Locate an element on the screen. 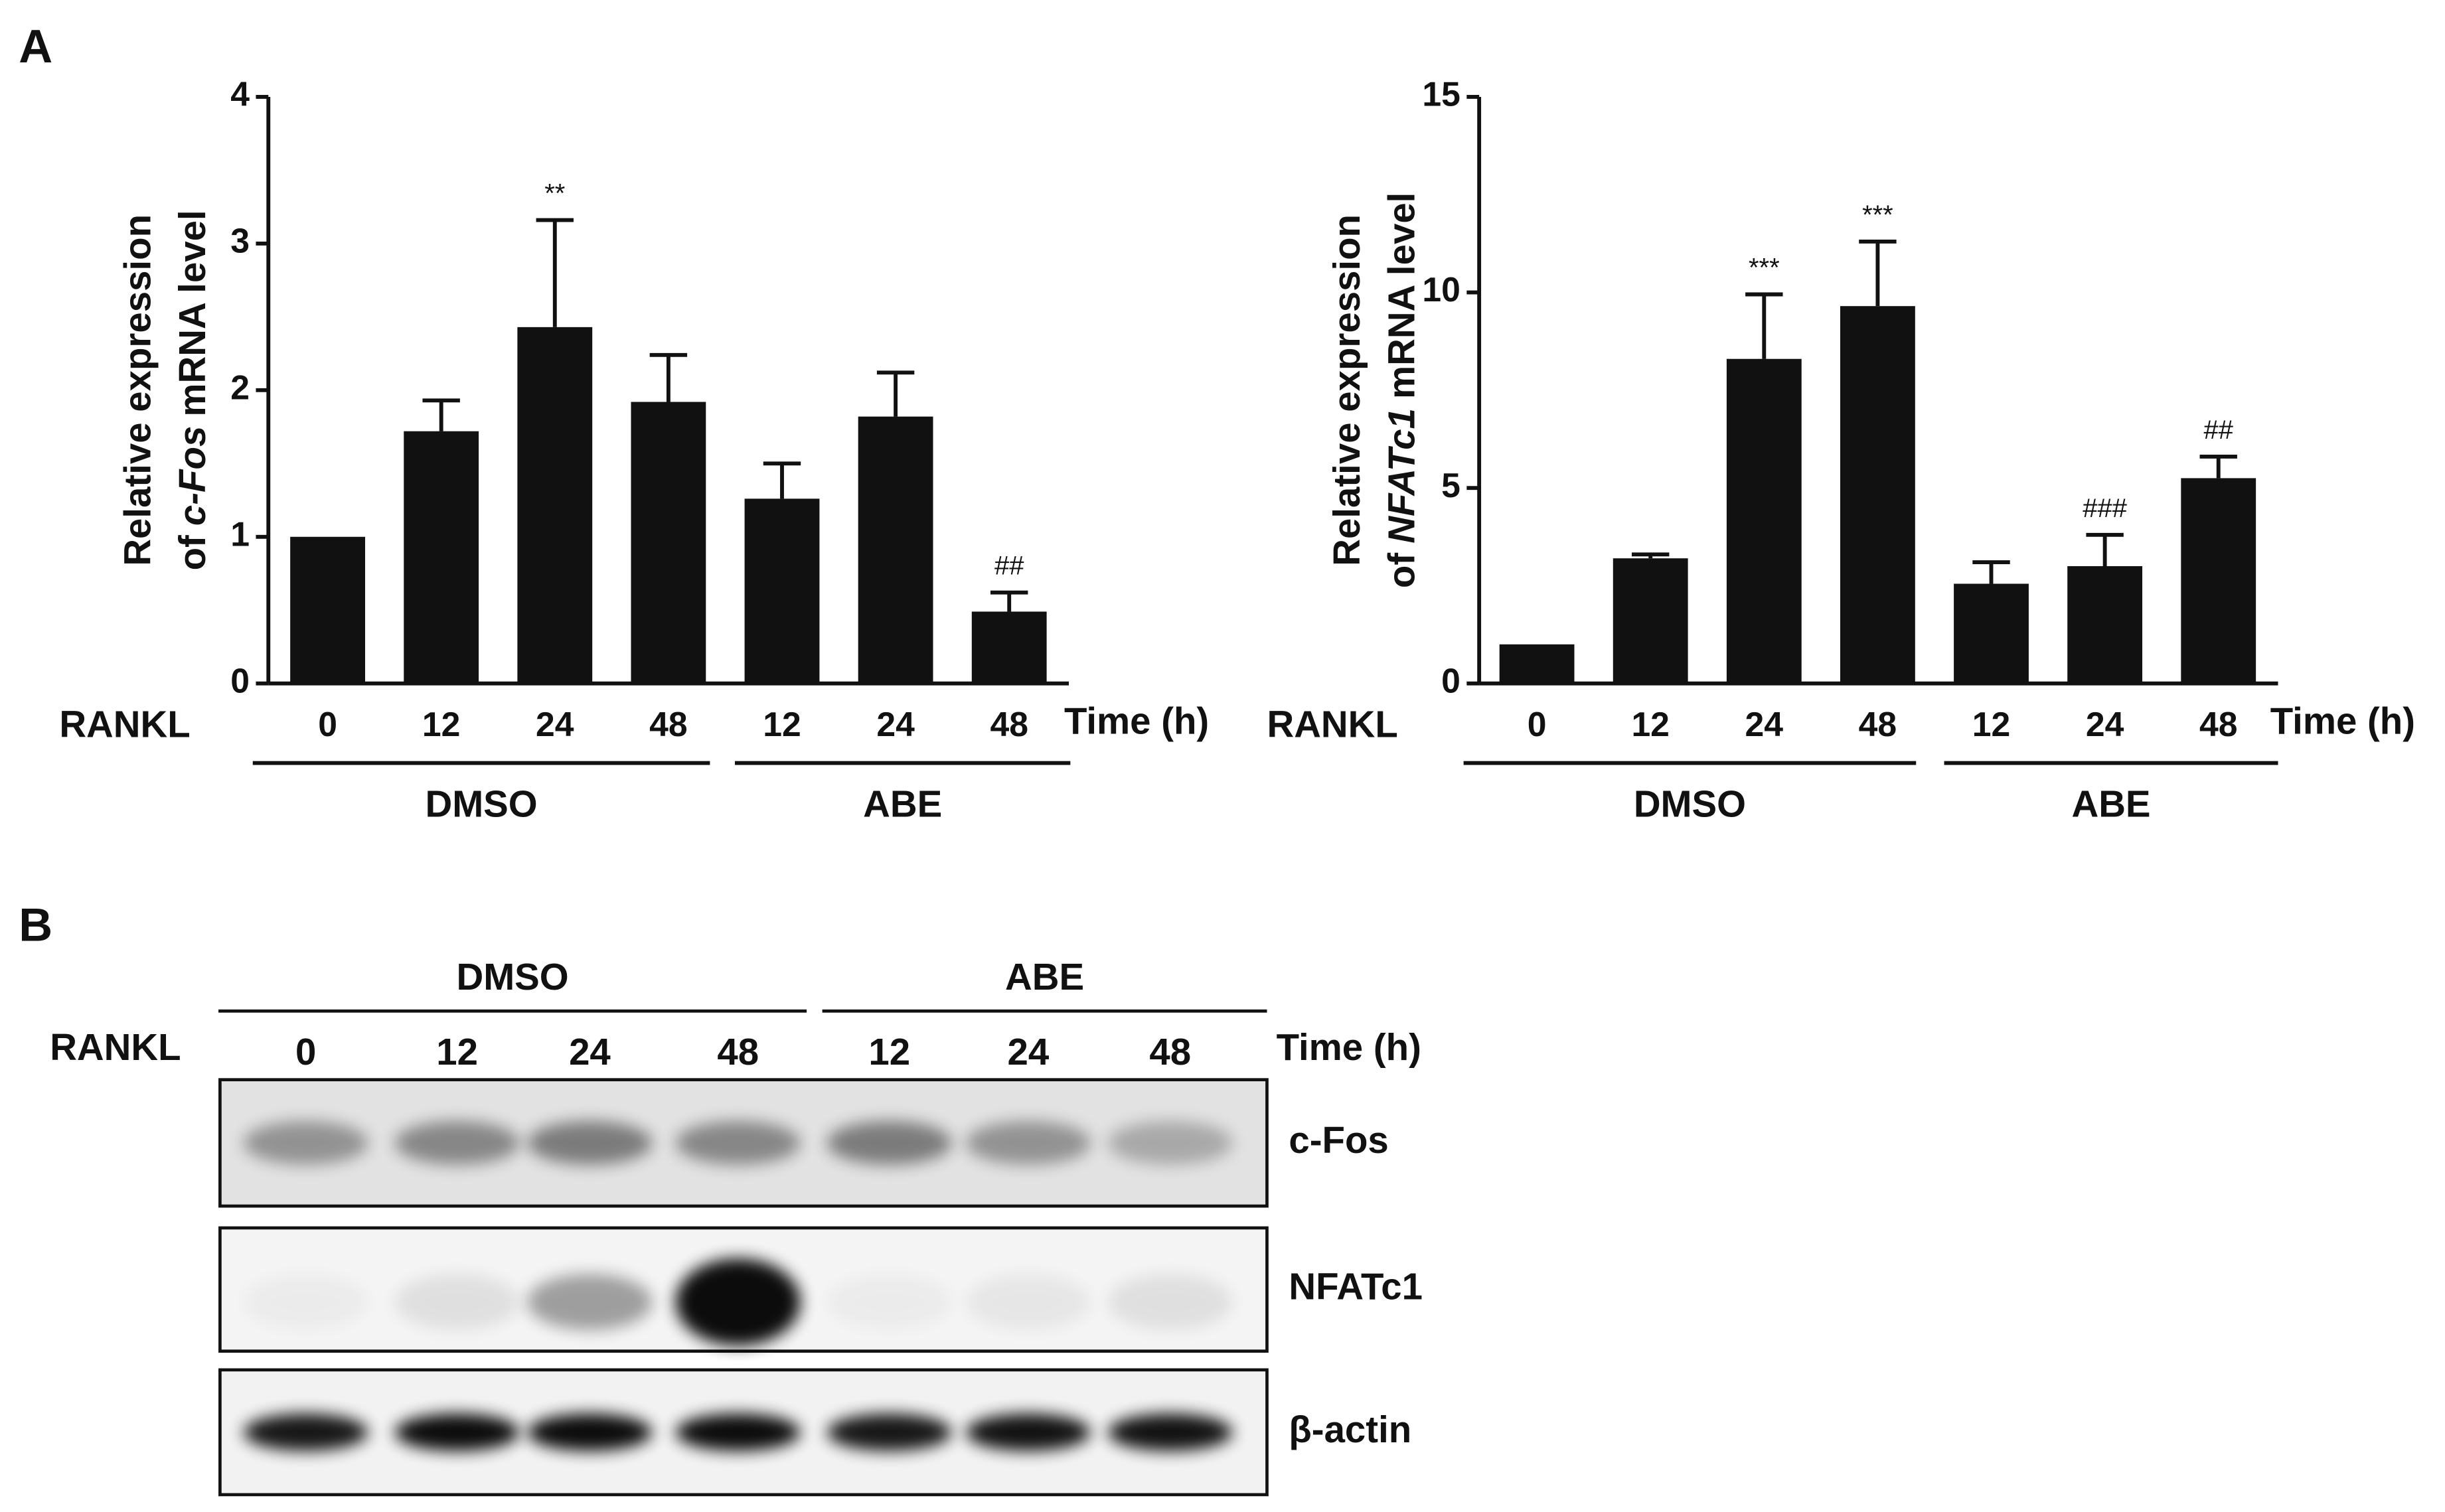 Image resolution: width=2445 pixels, height=1512 pixels. y-tick-label: 1 is located at coordinates (240, 533).